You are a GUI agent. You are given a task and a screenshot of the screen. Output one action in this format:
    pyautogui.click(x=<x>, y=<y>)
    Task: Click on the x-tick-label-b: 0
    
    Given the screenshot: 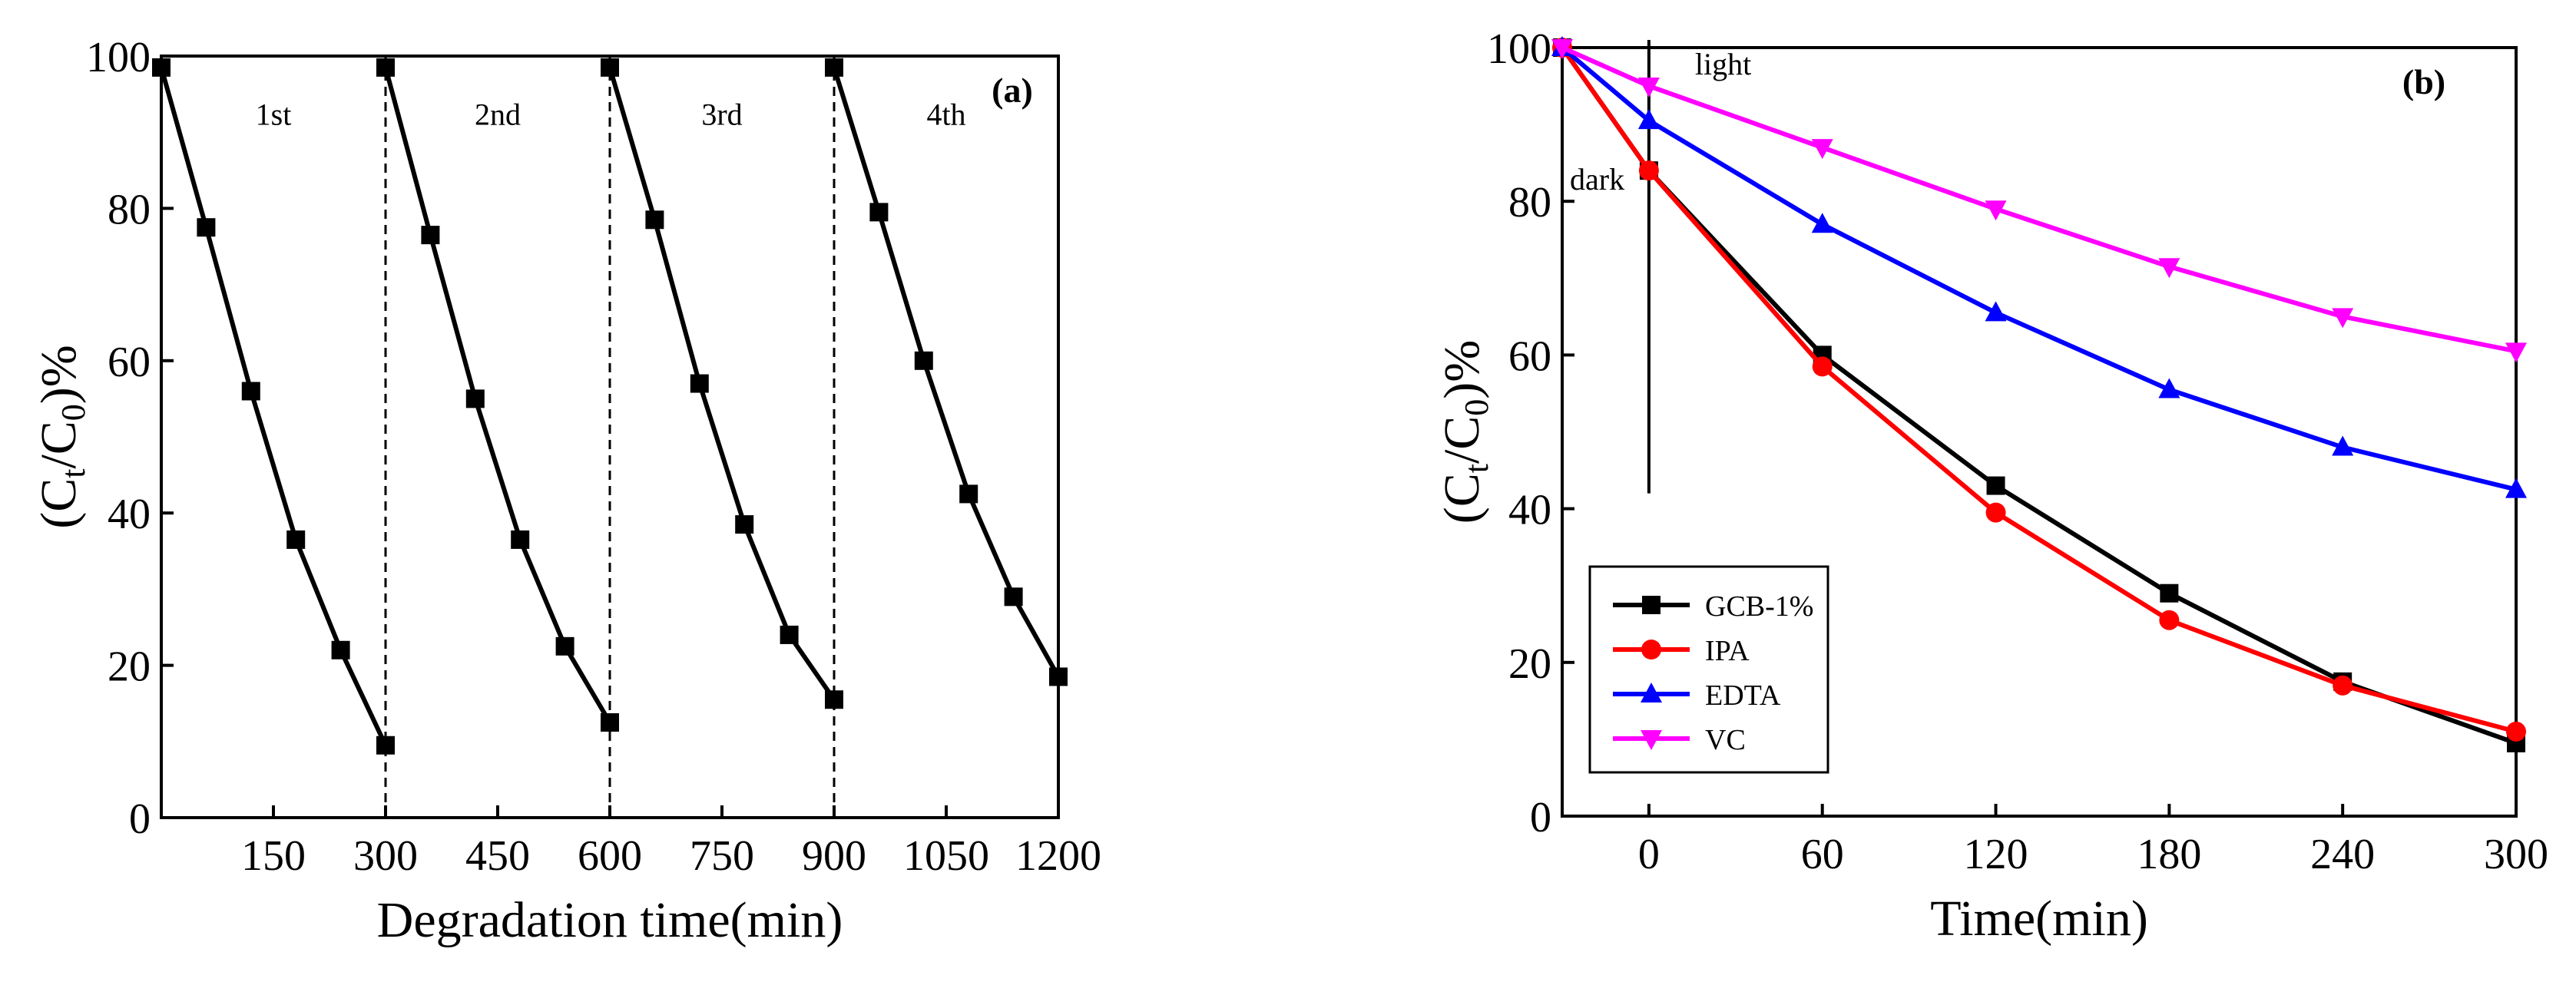 What is the action you would take?
    pyautogui.click(x=1649, y=854)
    